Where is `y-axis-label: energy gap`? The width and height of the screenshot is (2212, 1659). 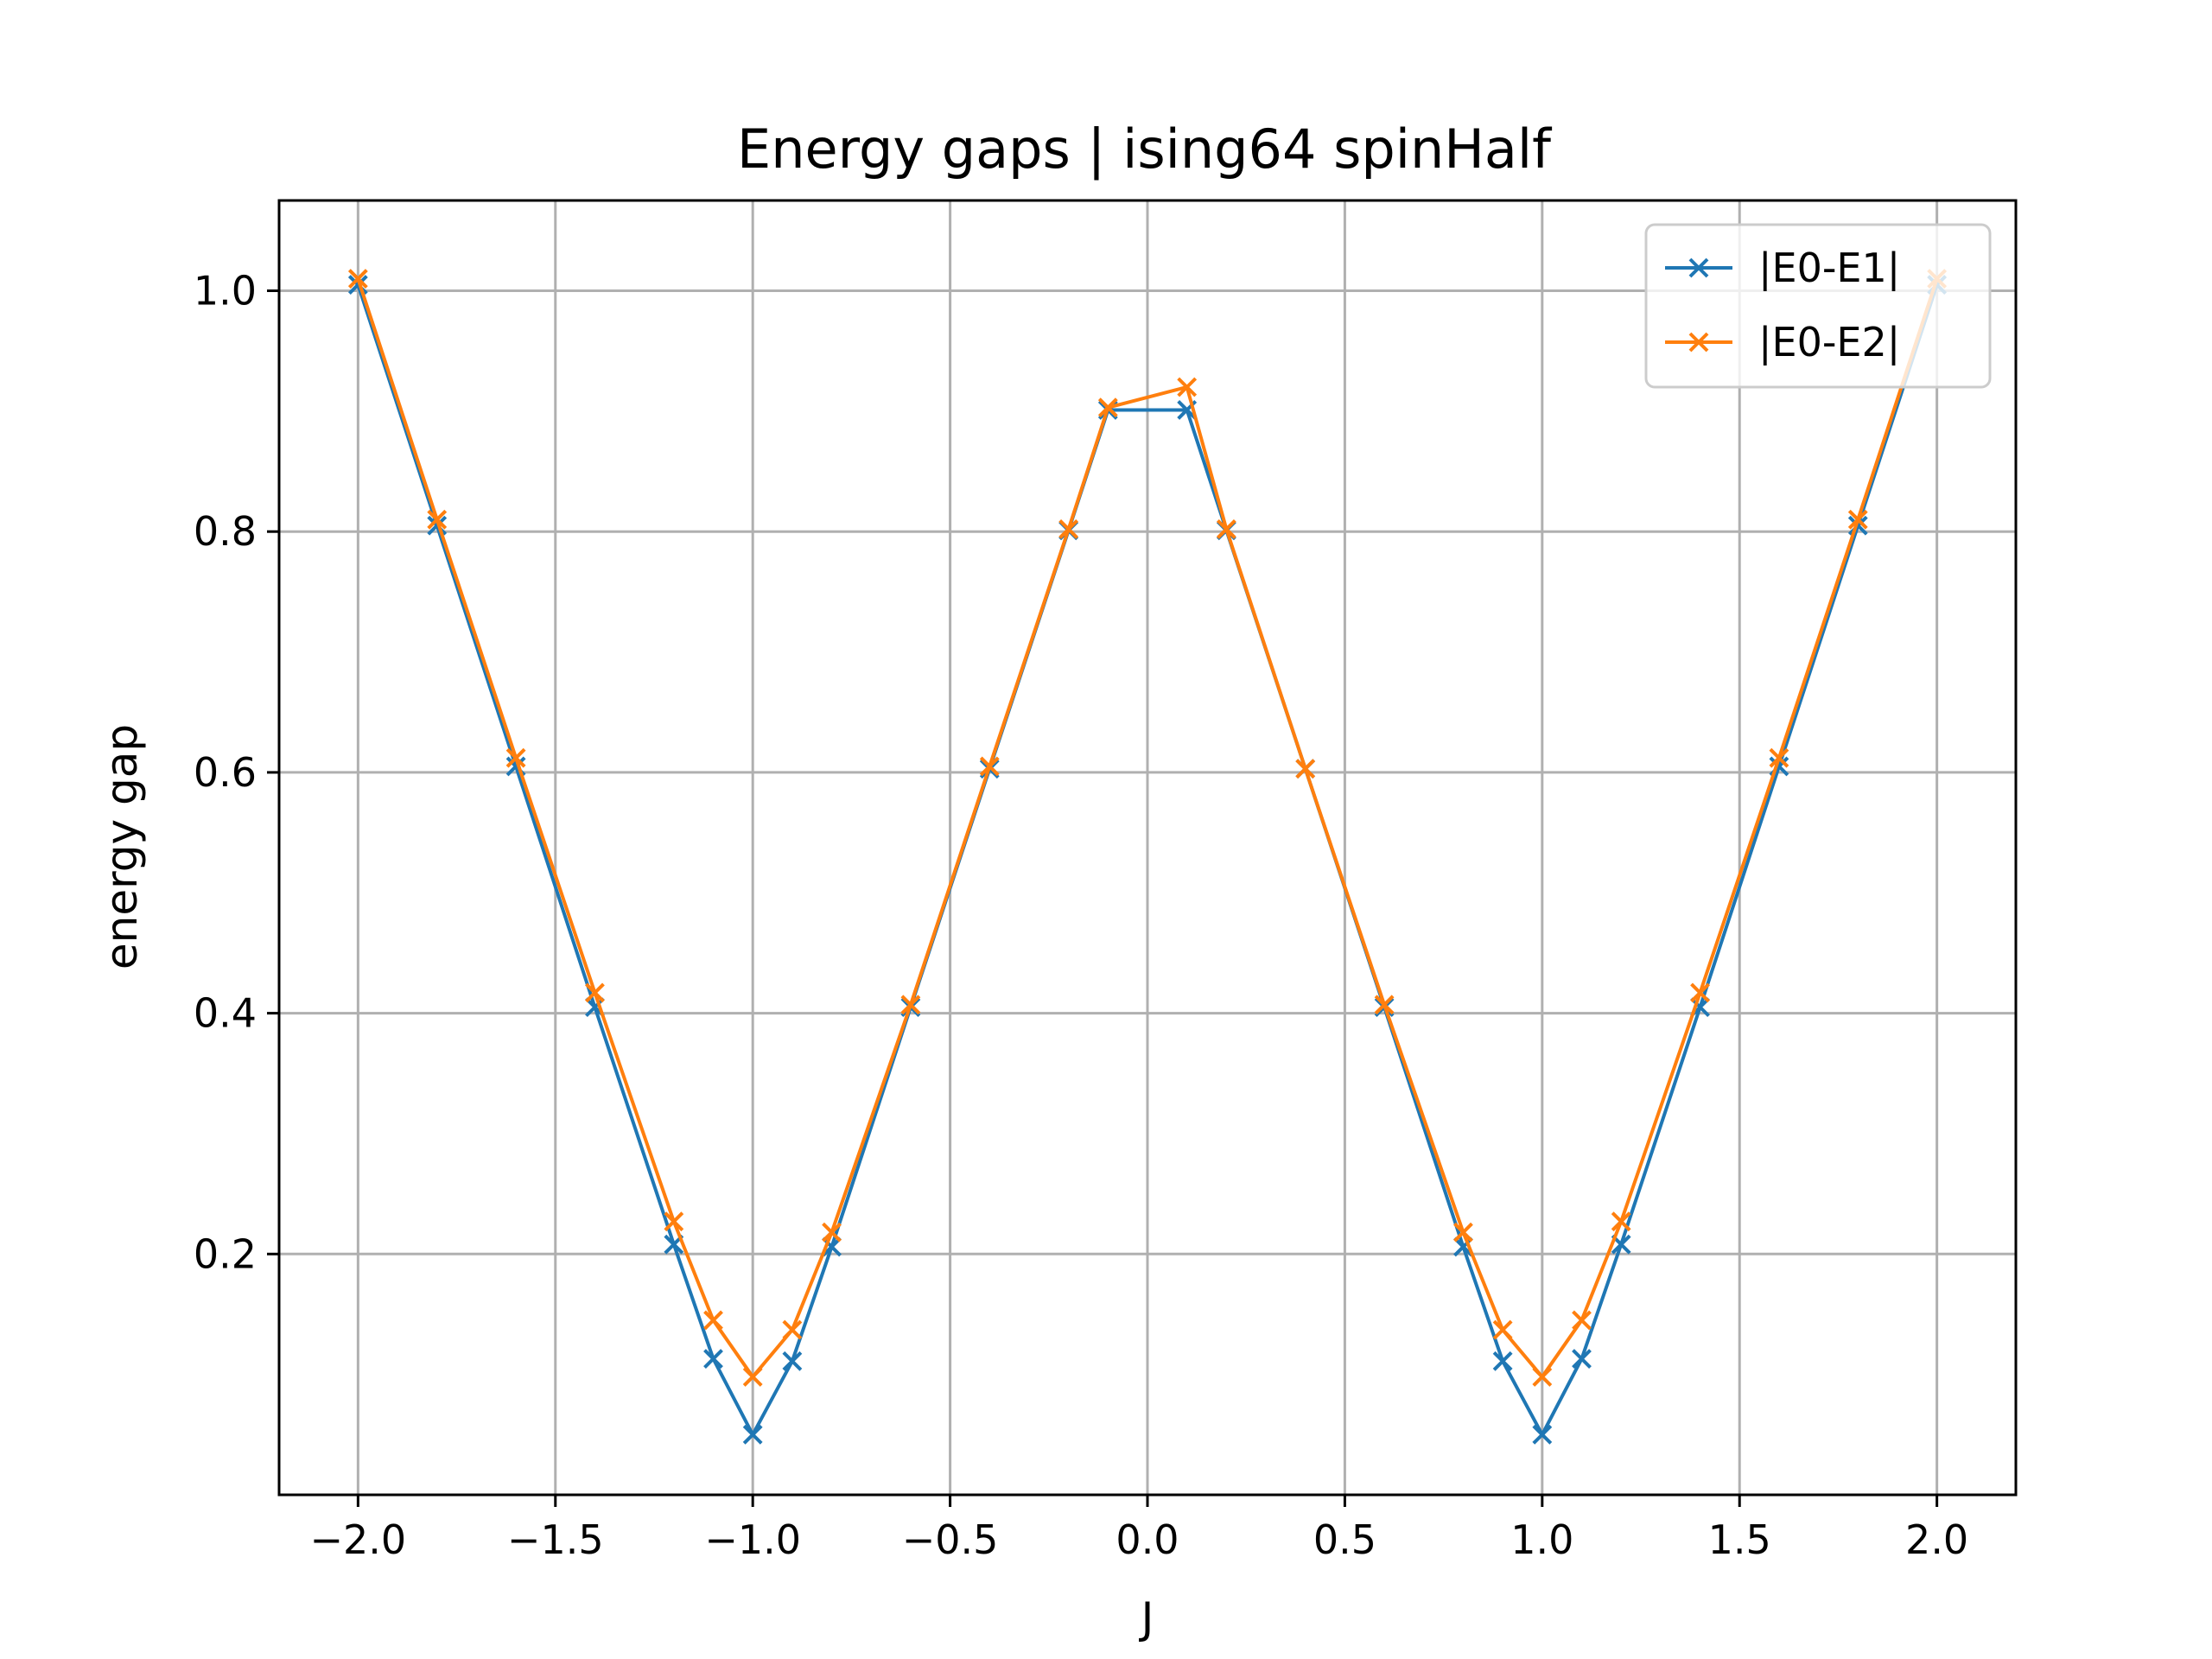
y-axis-label: energy gap is located at coordinates (122, 846).